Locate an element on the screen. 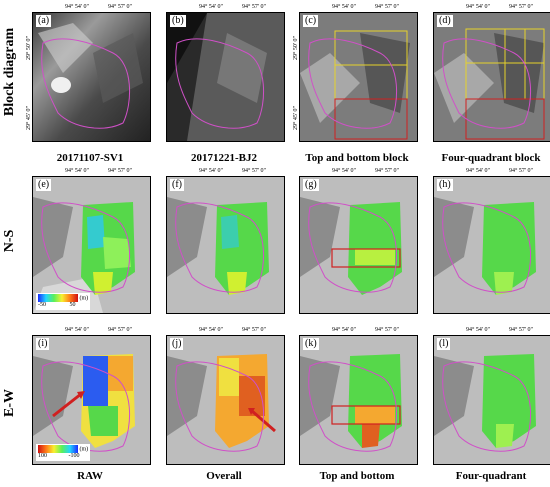  panel-c: (c) is located at coordinates (358, 77).